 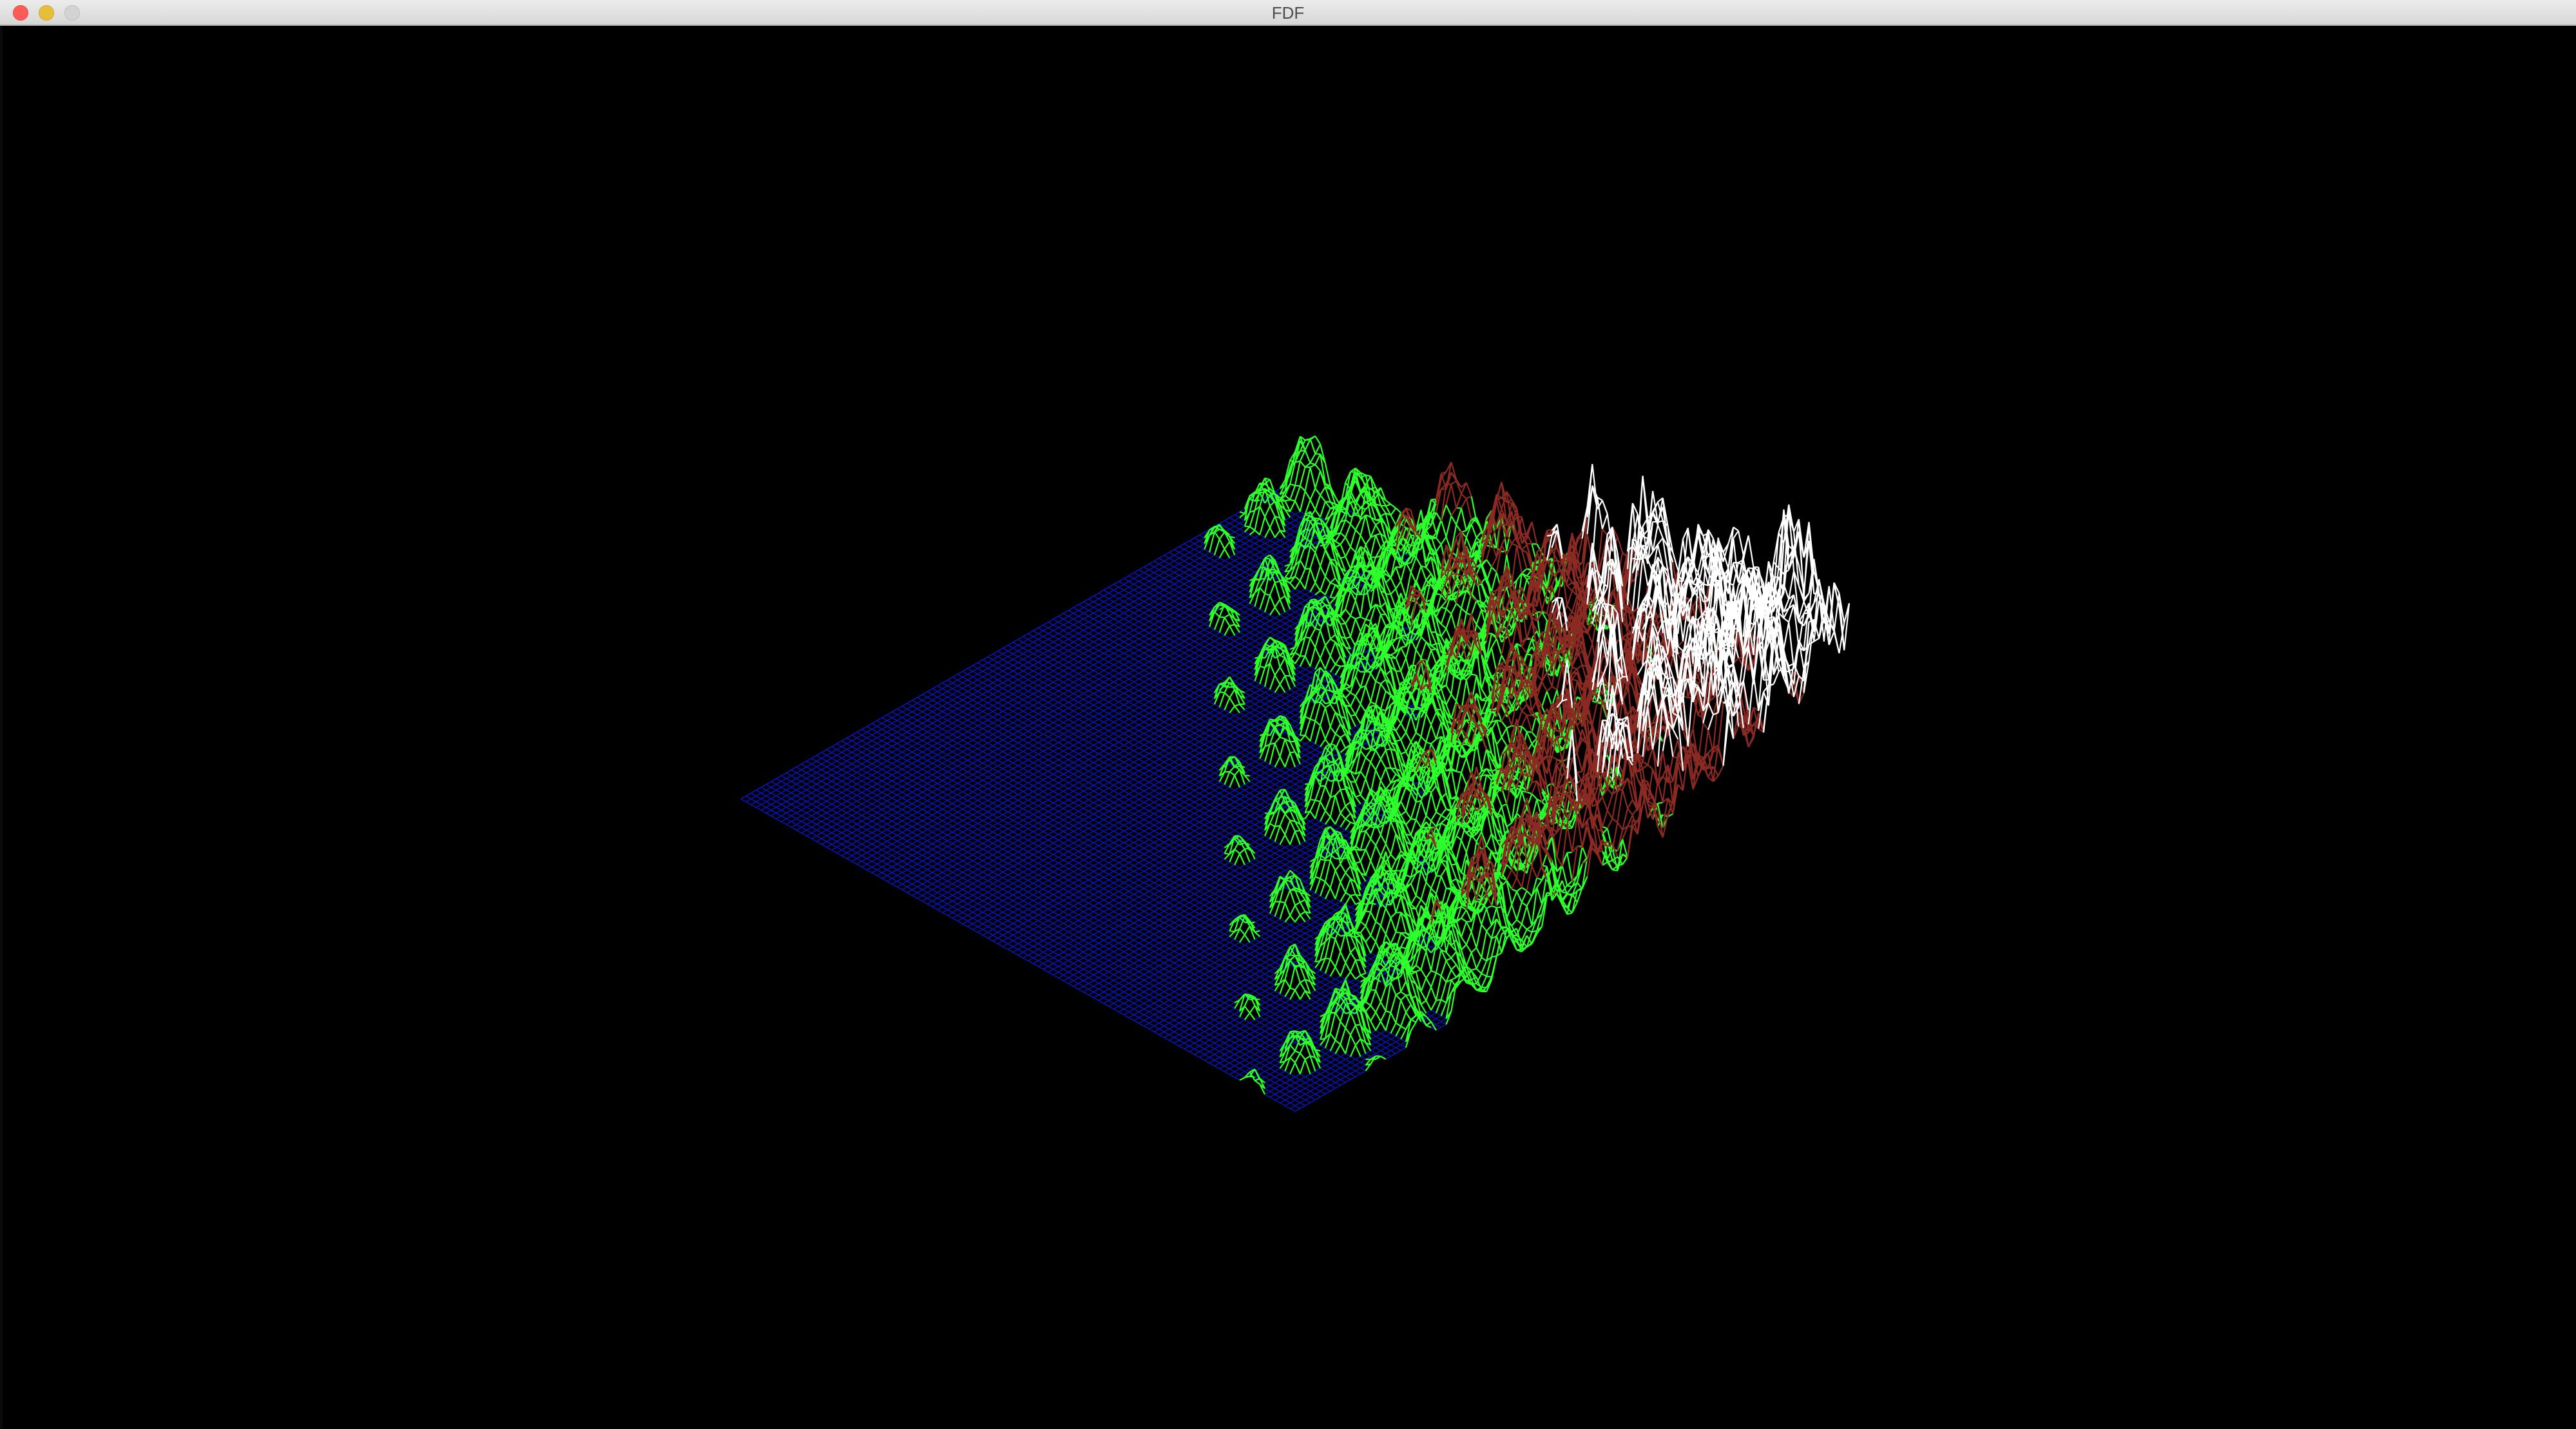 I want to click on zoom-button, so click(x=72, y=13).